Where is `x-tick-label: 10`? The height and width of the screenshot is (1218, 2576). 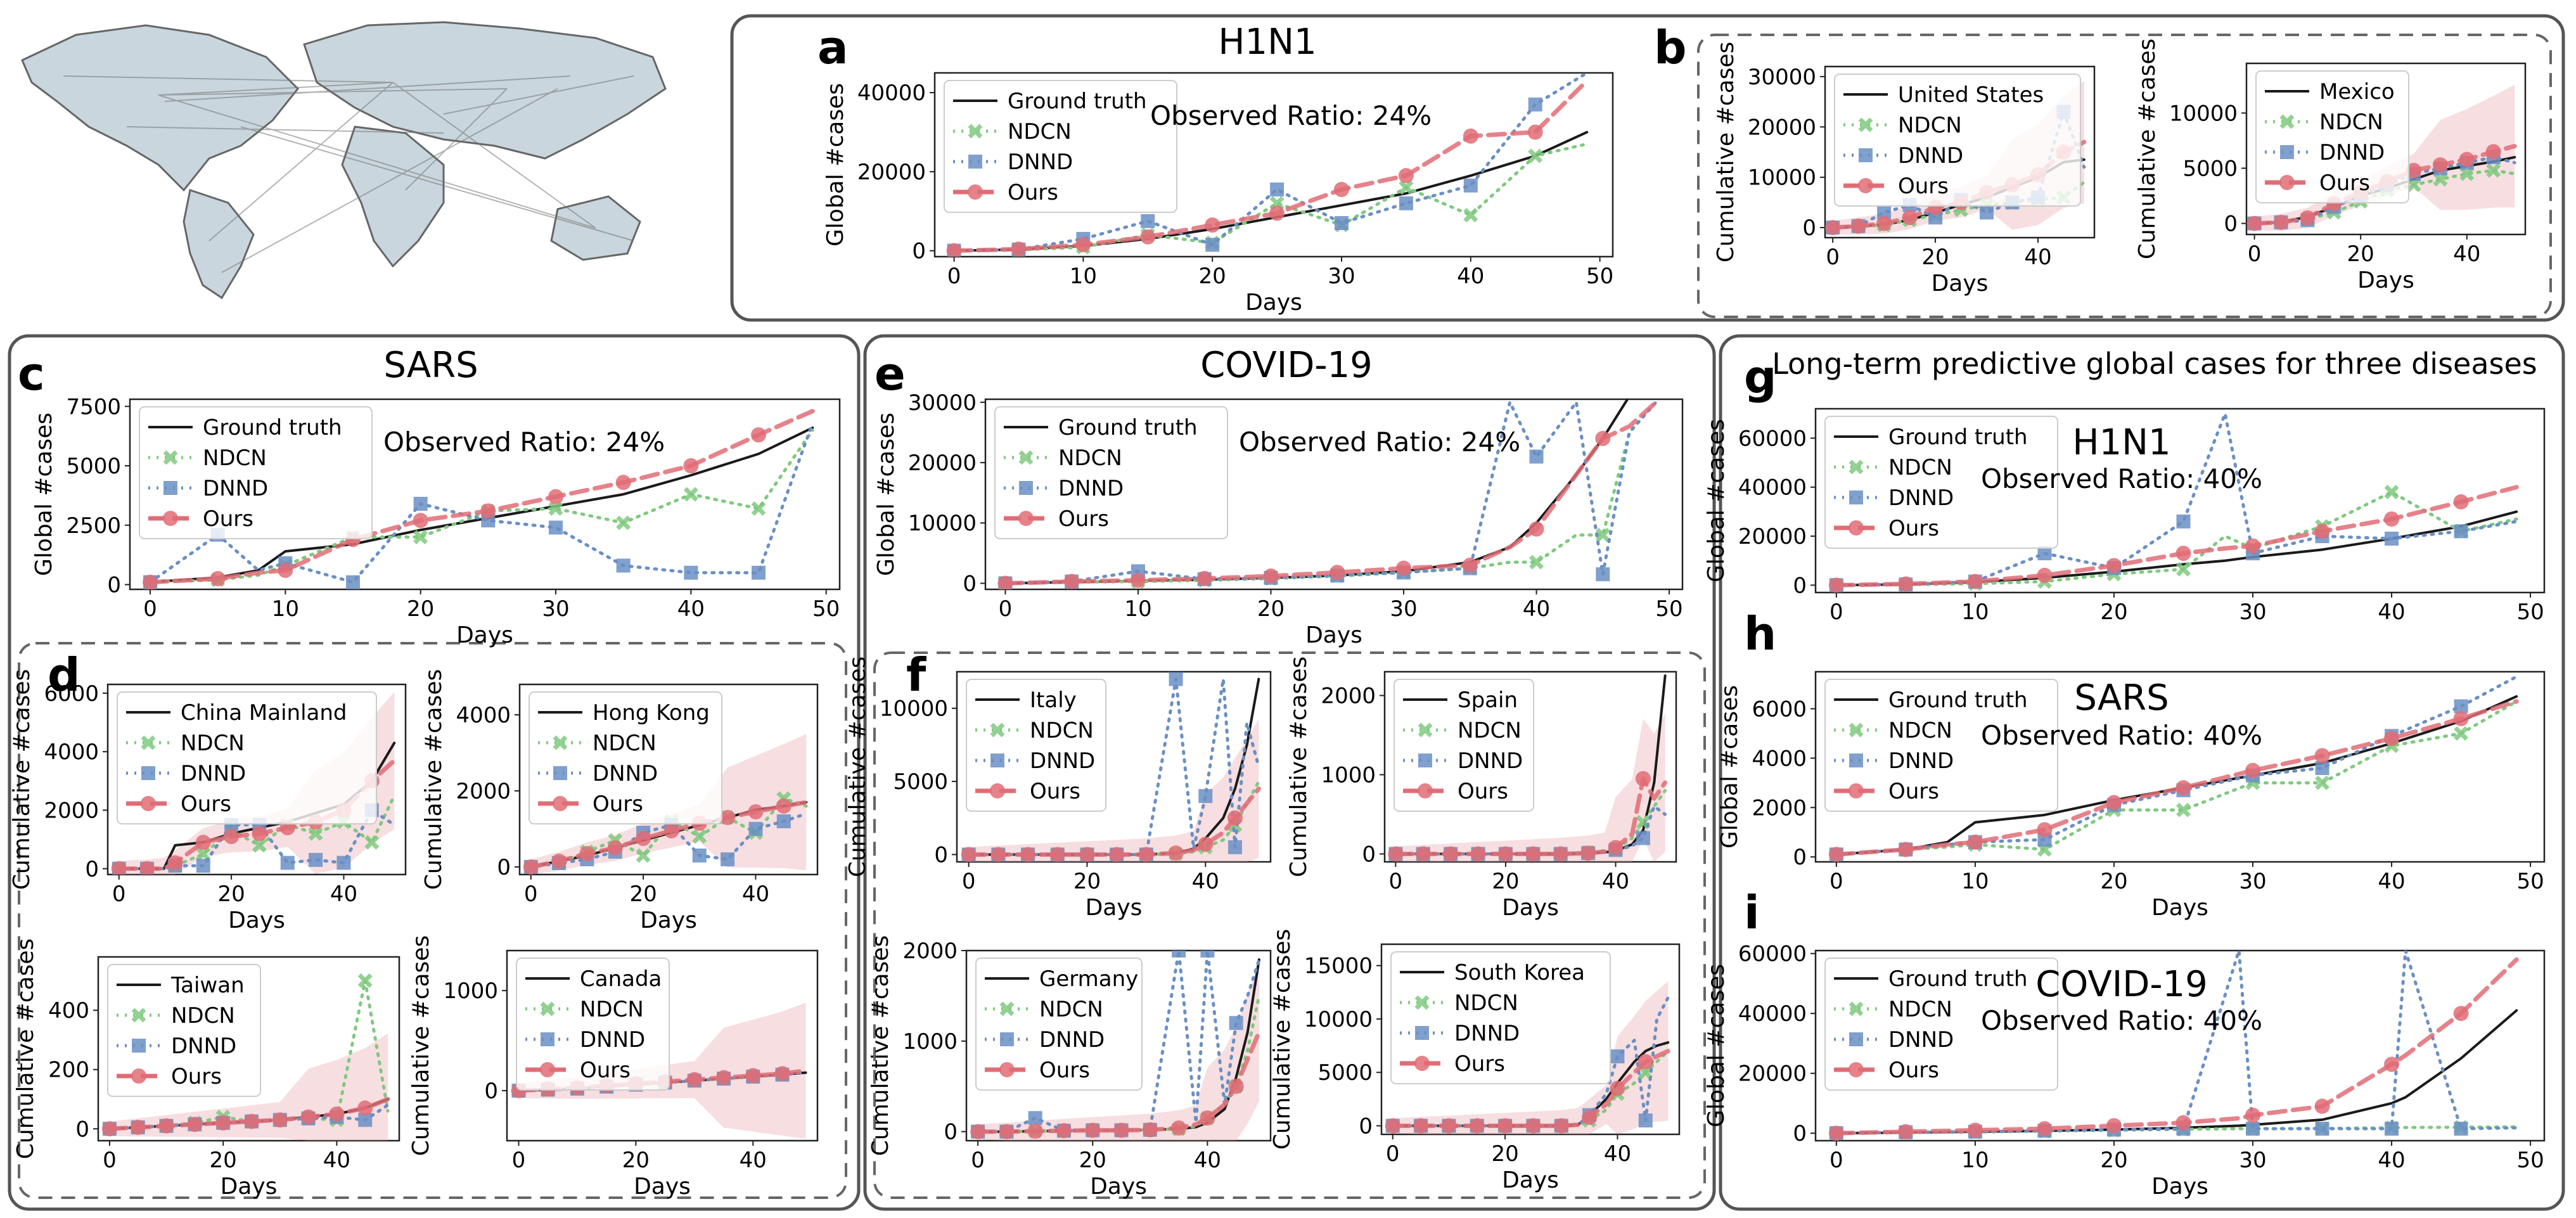 x-tick-label: 10 is located at coordinates (1083, 276).